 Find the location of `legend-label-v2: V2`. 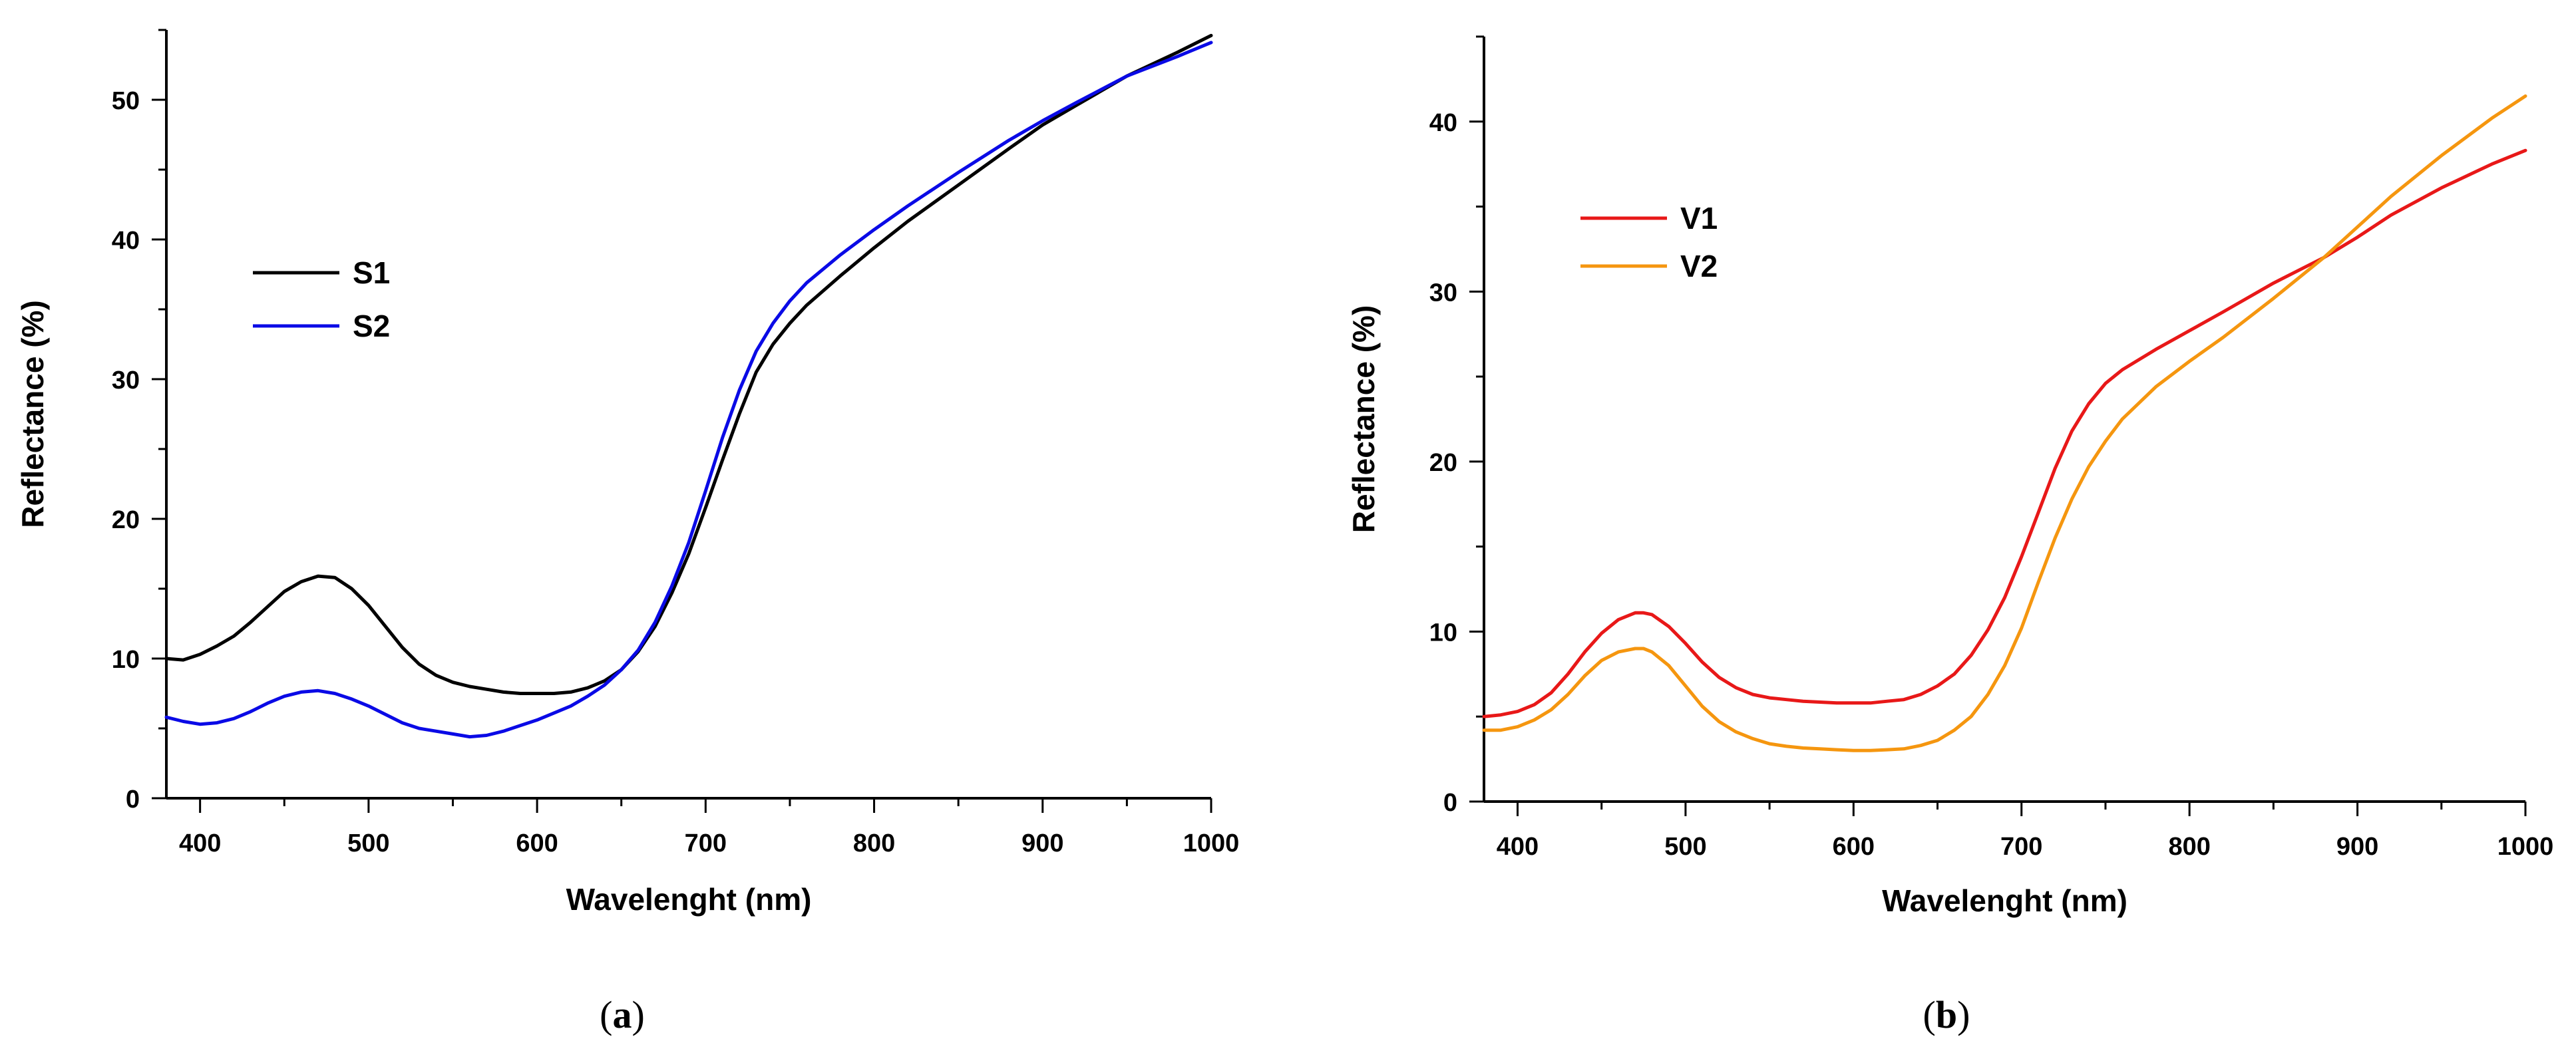

legend-label-v2: V2 is located at coordinates (1699, 266).